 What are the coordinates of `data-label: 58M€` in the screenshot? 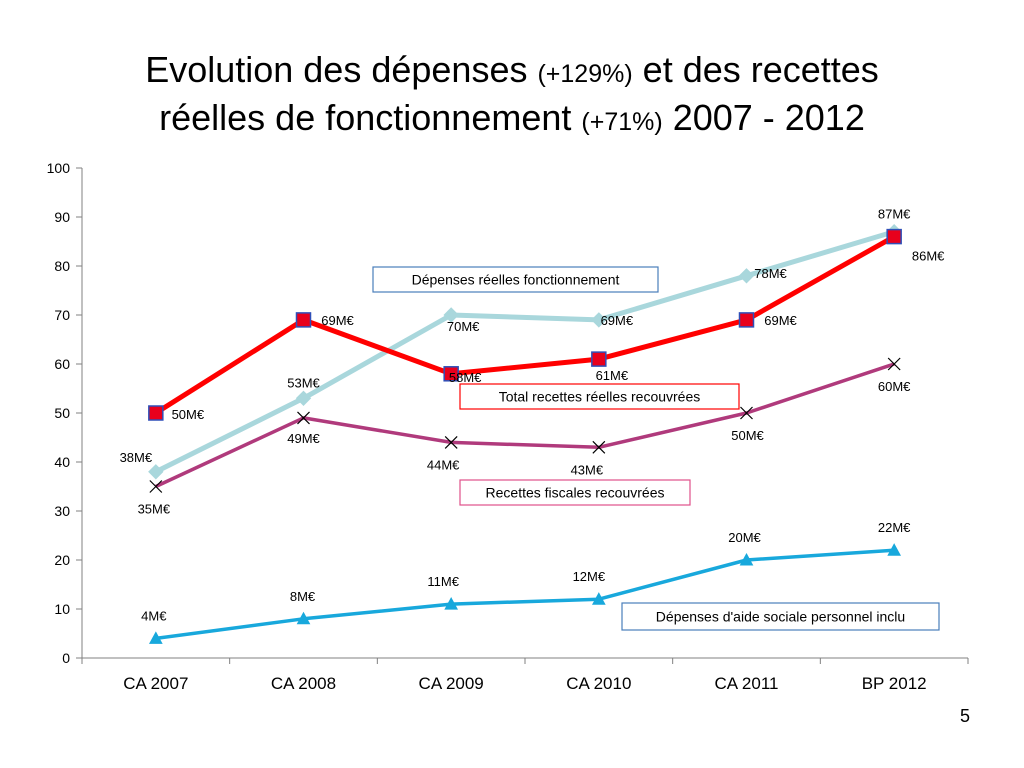 It's located at (465, 377).